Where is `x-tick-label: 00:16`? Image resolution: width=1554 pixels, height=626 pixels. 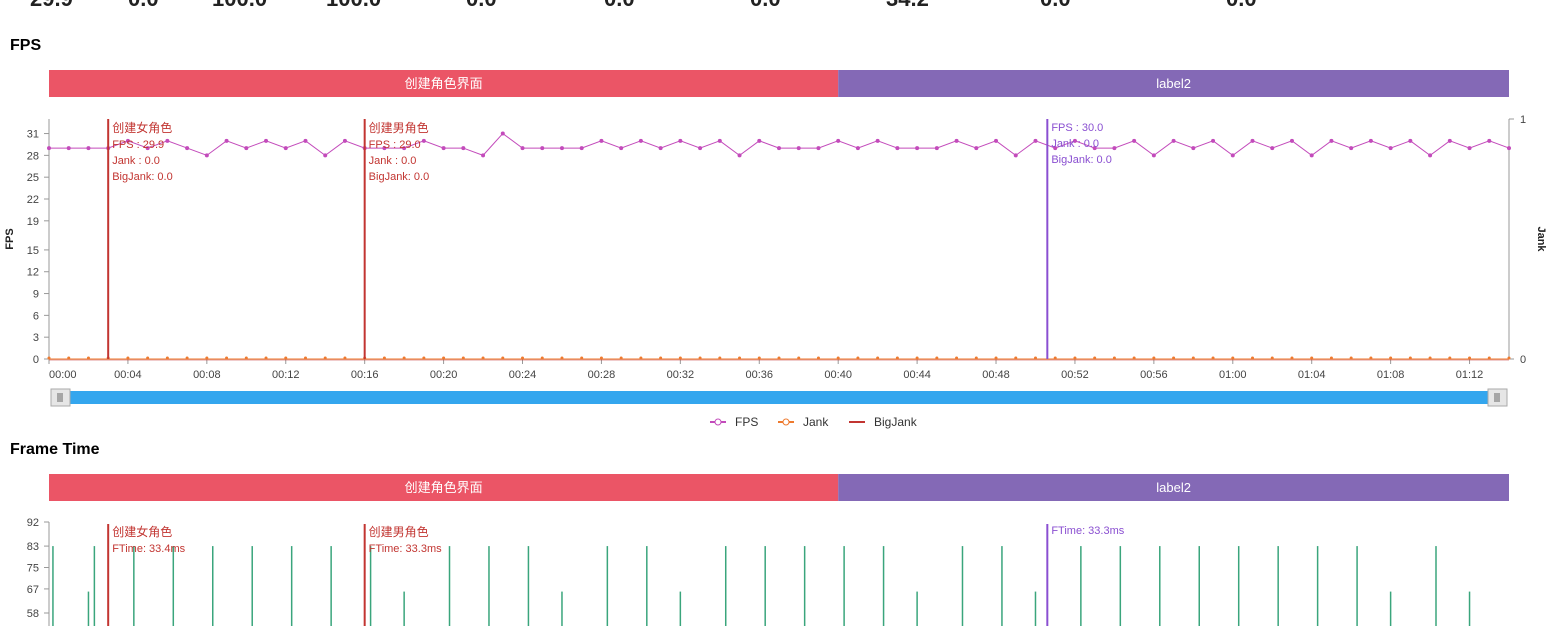 x-tick-label: 00:16 is located at coordinates (365, 375).